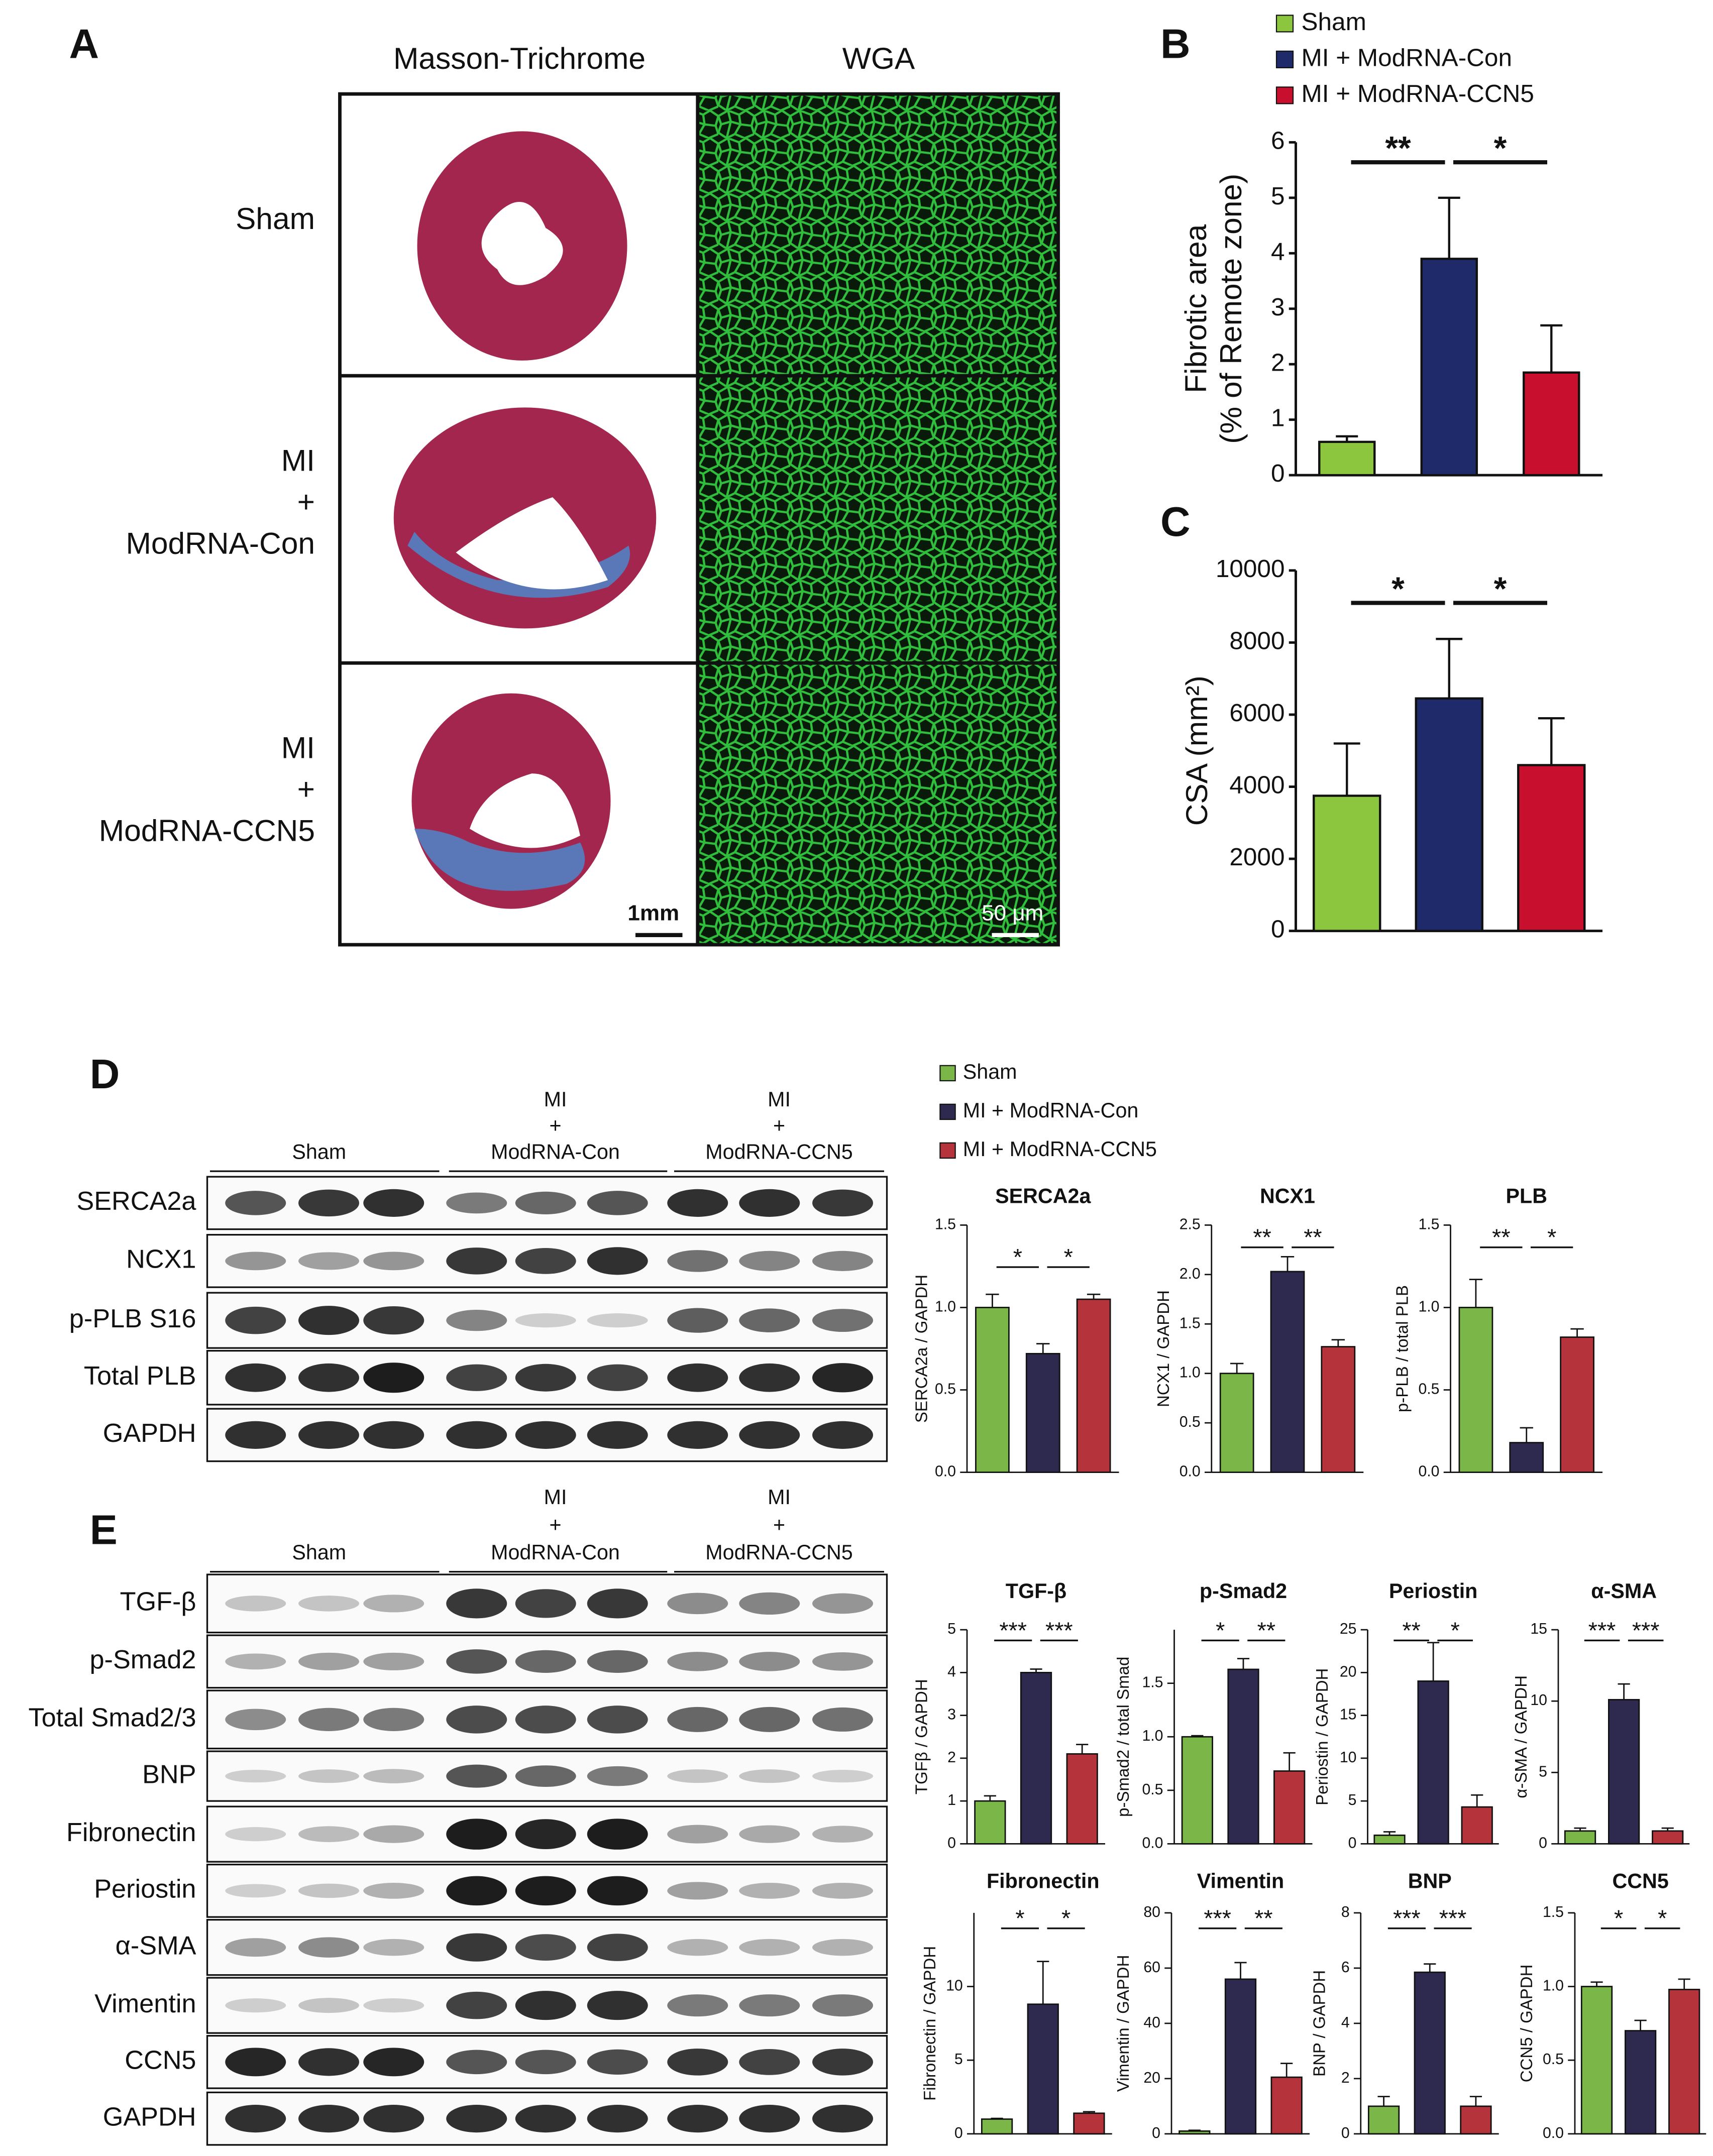  Describe the element at coordinates (306, 789) in the screenshot. I see `row-label: +` at that location.